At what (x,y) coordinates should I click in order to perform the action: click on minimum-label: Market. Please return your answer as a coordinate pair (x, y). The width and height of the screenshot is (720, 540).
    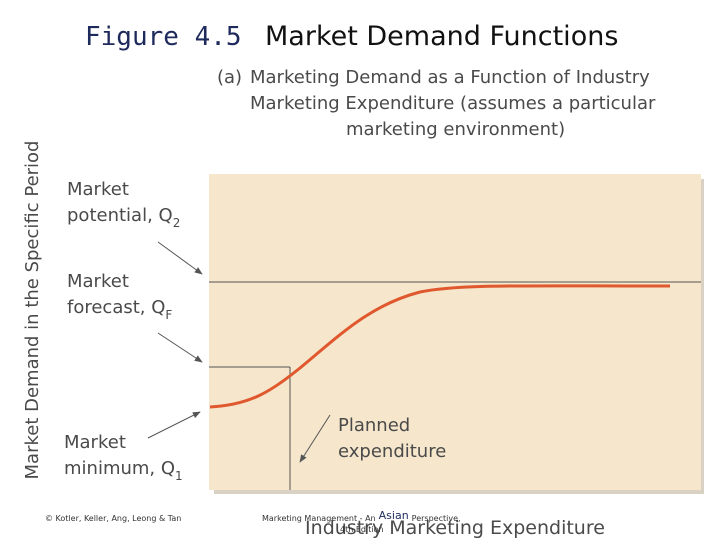
    Looking at the image, I should click on (95, 442).